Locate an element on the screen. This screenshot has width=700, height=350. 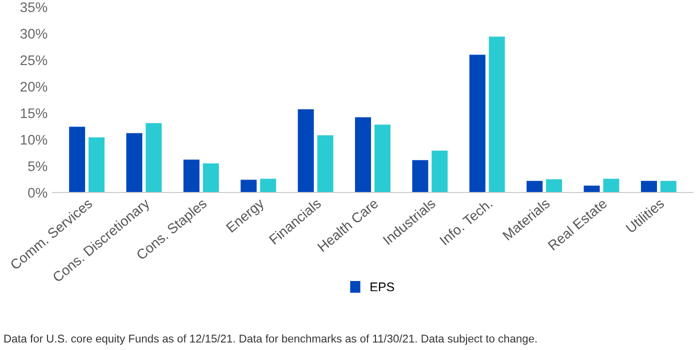
y-tick-label: 35% is located at coordinates (34, 7).